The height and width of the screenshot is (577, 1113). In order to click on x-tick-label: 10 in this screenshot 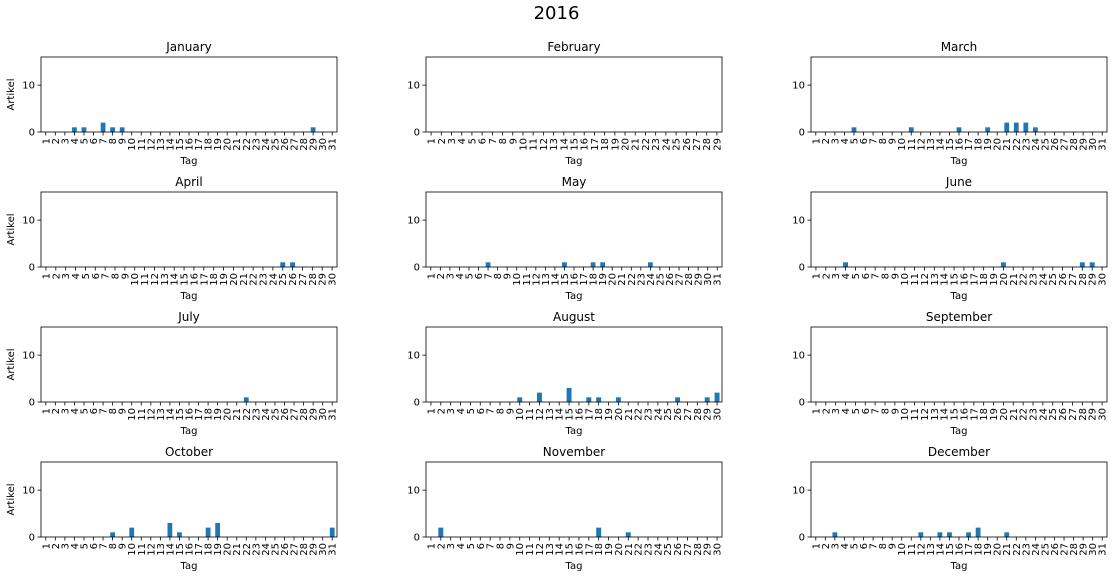, I will do `click(132, 144)`.